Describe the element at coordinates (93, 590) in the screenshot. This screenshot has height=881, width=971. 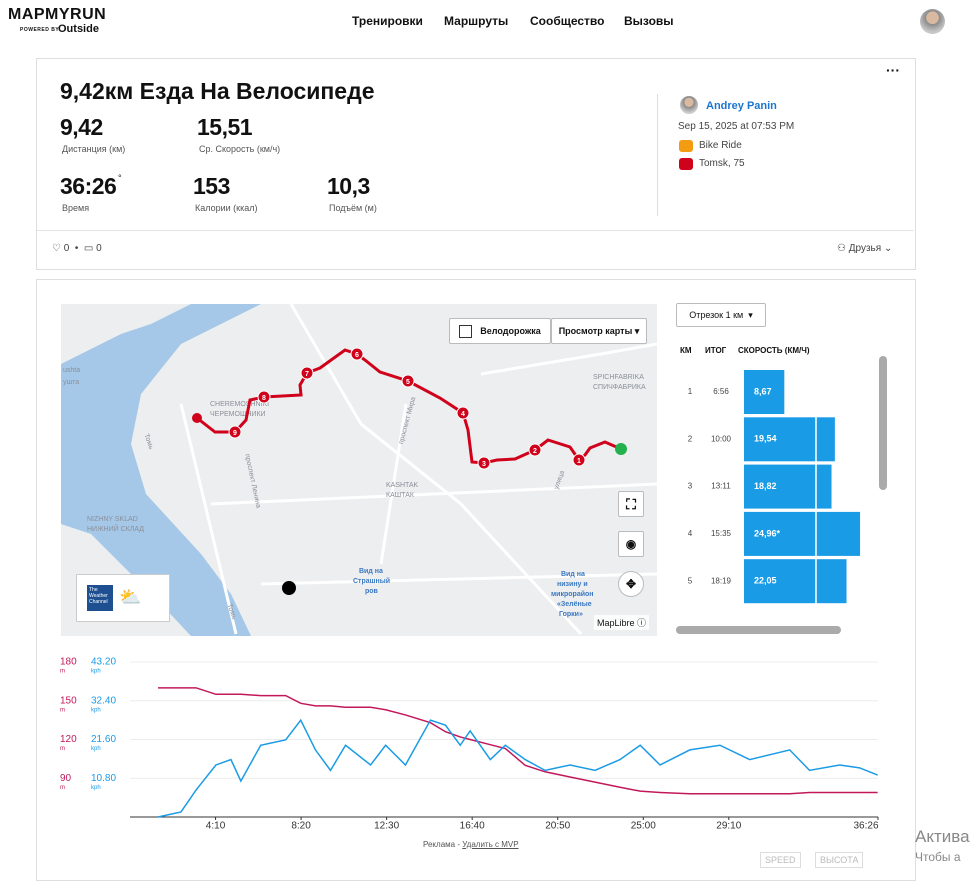
I see `weather-text: The` at that location.